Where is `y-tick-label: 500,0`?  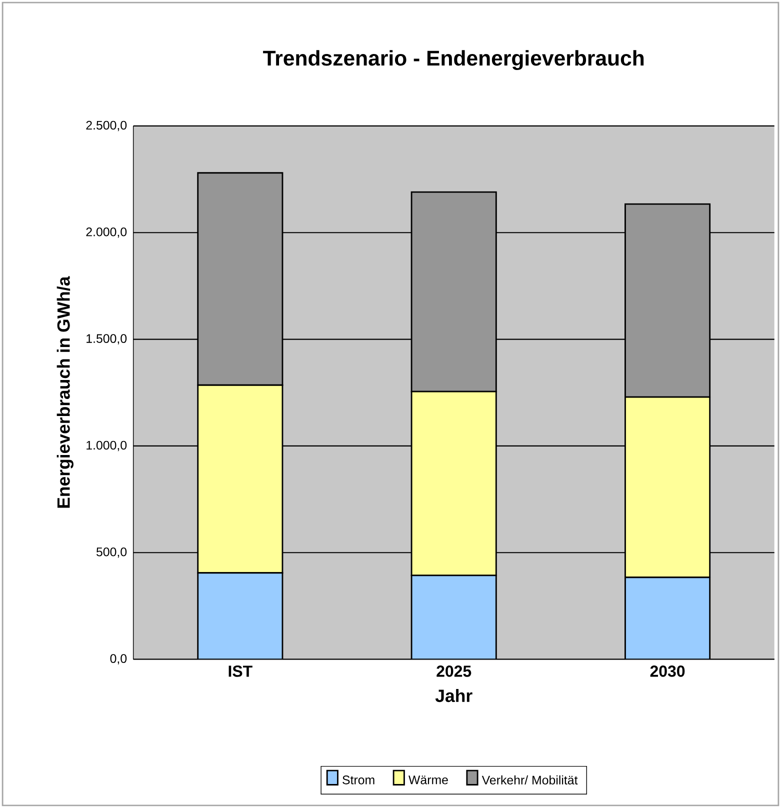
y-tick-label: 500,0 is located at coordinates (111, 553).